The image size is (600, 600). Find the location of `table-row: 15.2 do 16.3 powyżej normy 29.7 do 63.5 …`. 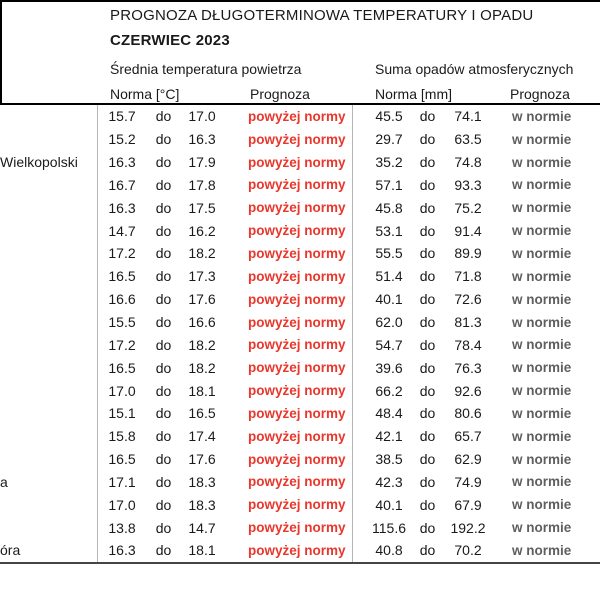

table-row: 15.2 do 16.3 powyżej normy 29.7 do 63.5 … is located at coordinates (300, 139).